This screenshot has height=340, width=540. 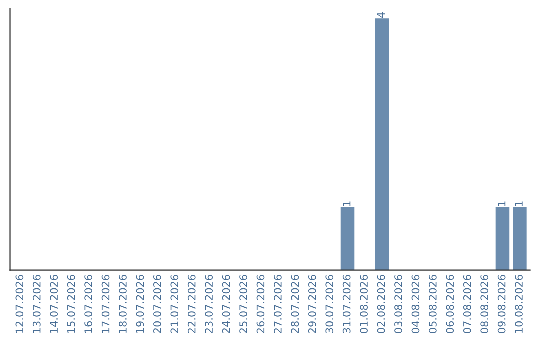 I want to click on x-tick-label: 21.07.2026, so click(x=174, y=304).